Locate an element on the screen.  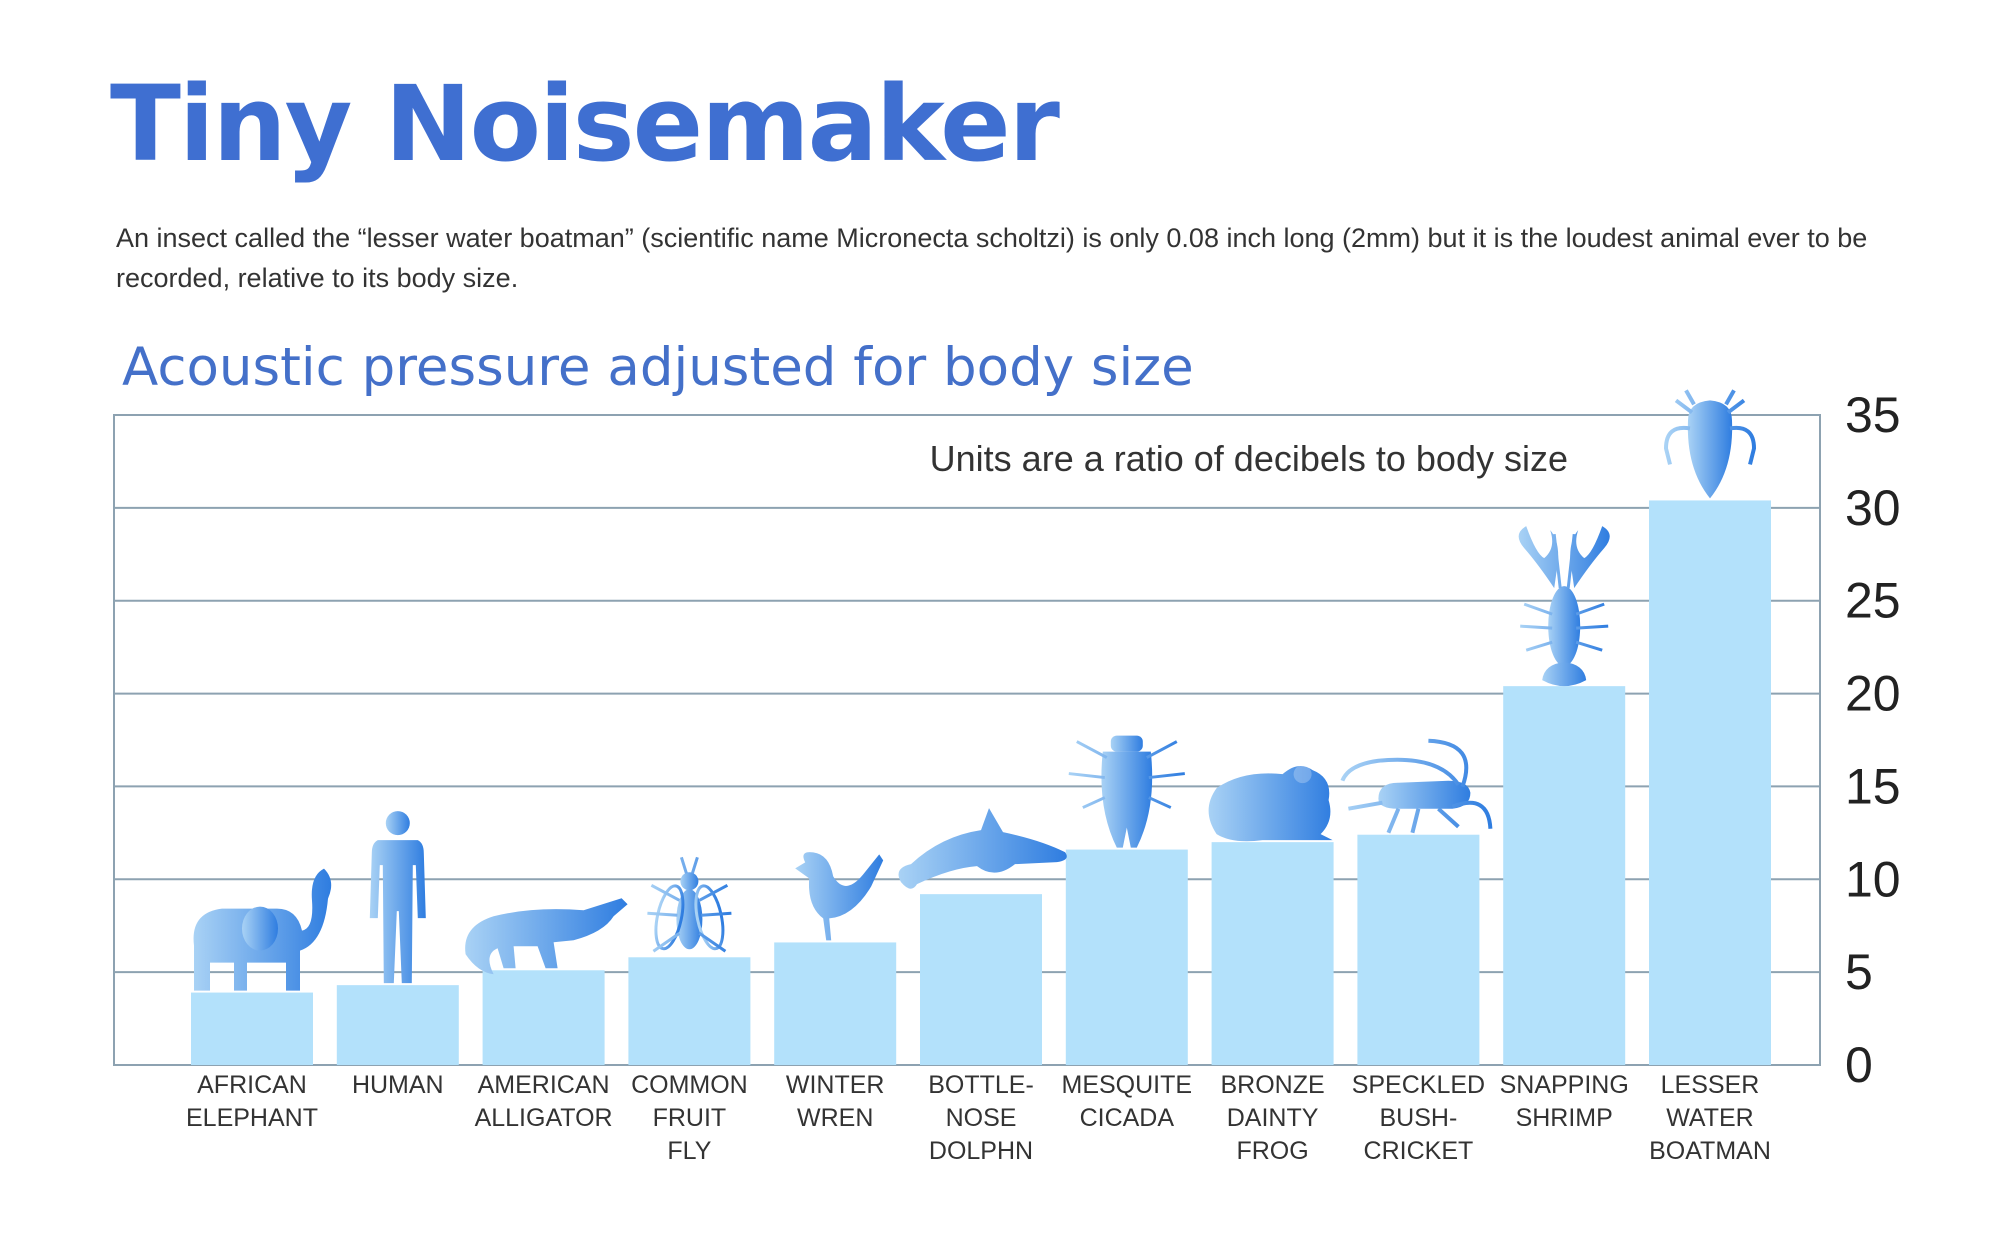
category-label-line: FLY is located at coordinates (689, 1151).